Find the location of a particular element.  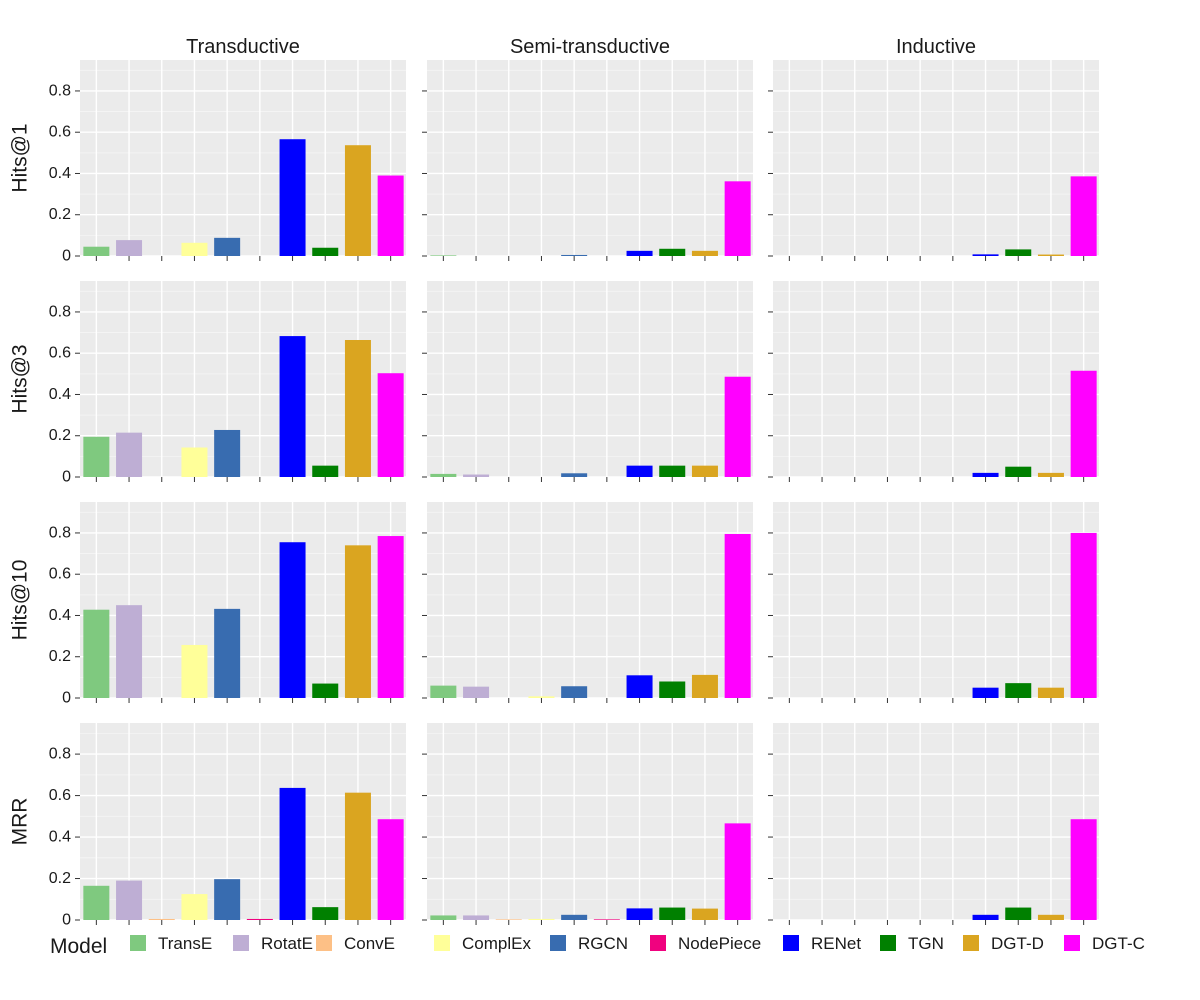

bar-tgn-hits-3-transductive is located at coordinates (325, 471).